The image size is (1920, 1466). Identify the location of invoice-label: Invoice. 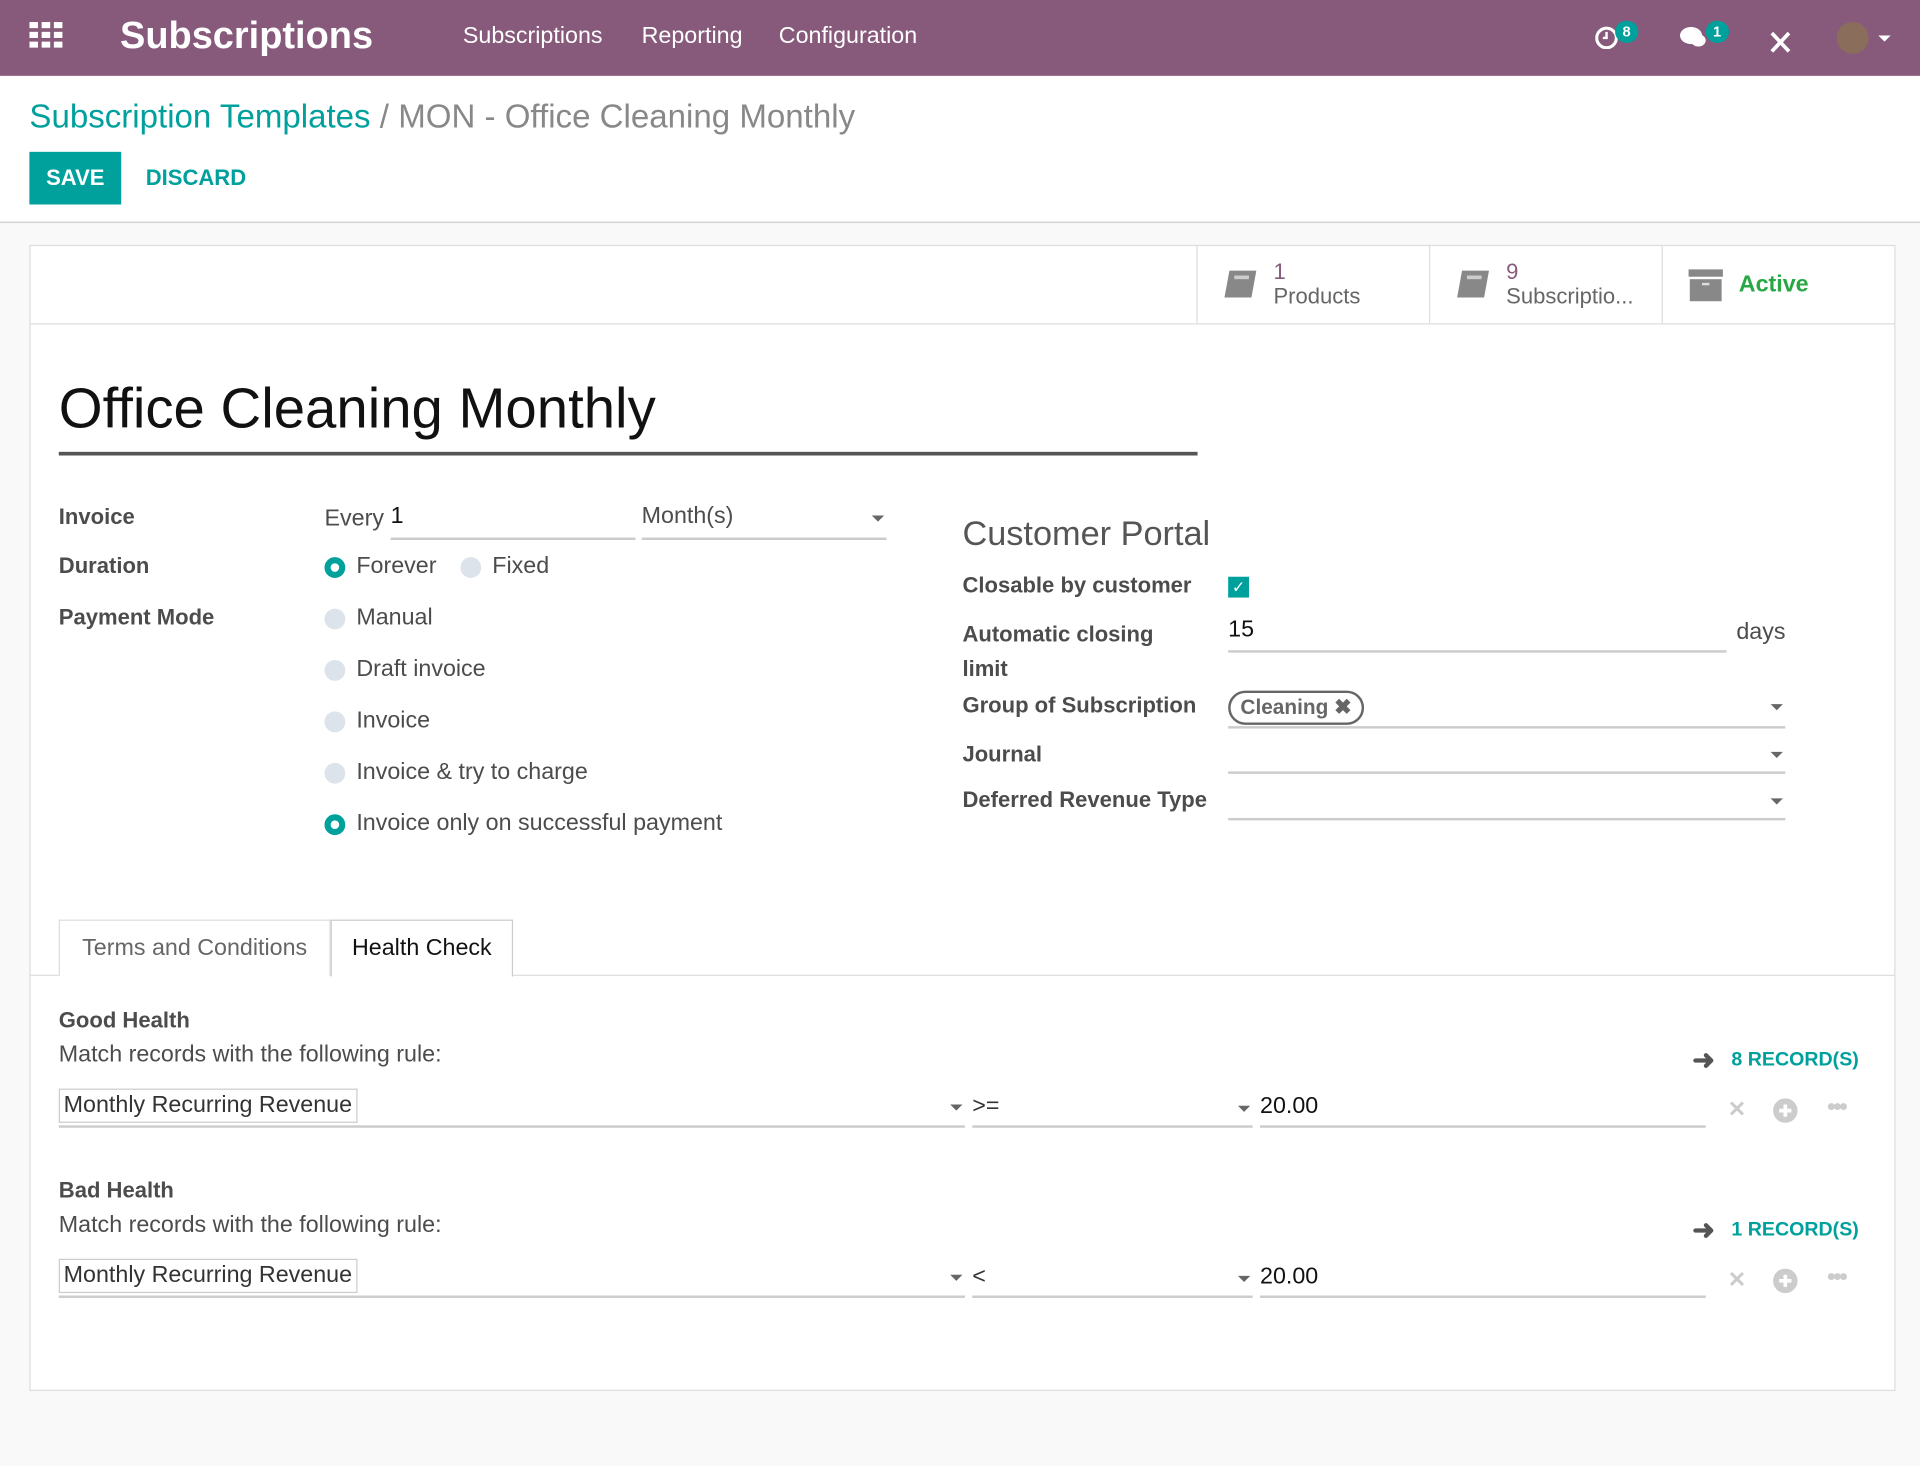
(96, 516).